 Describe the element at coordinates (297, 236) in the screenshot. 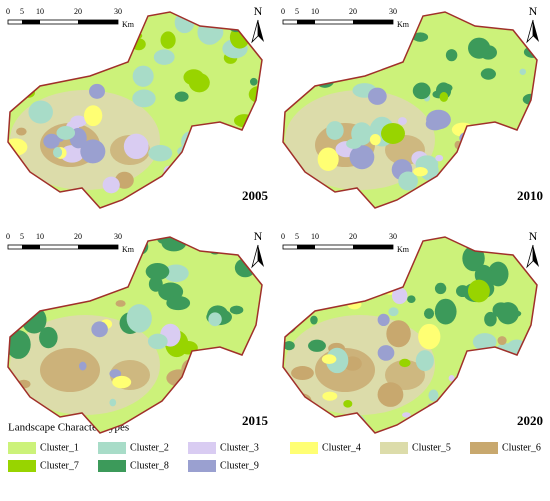

I see `scale-label: 5` at that location.